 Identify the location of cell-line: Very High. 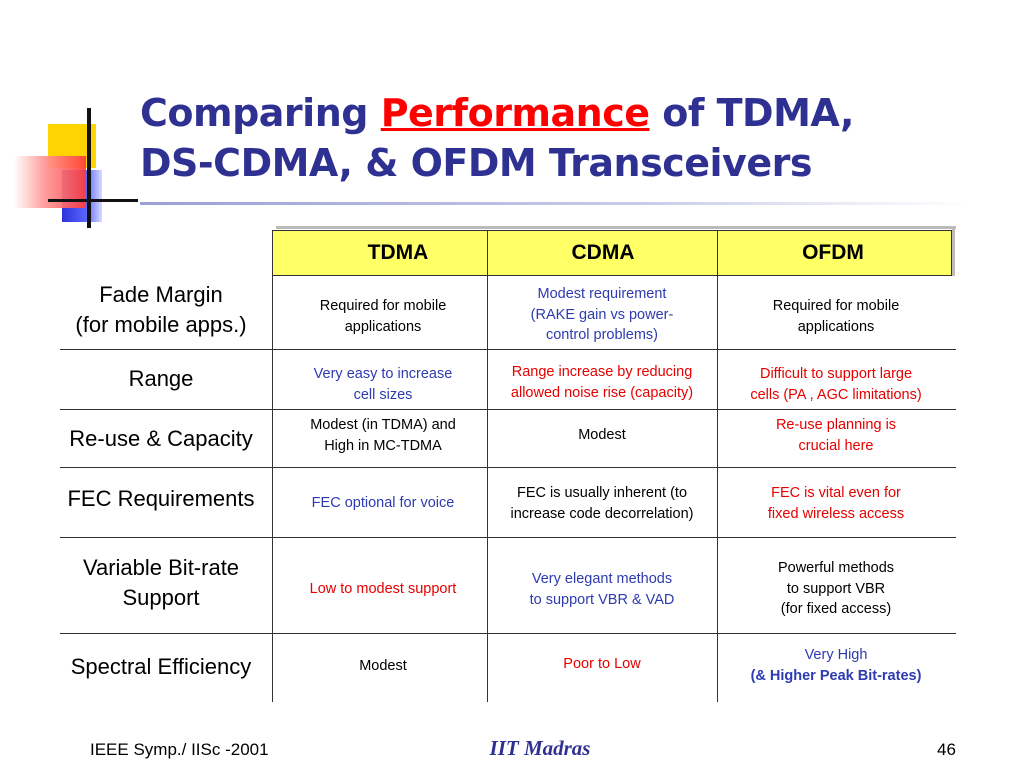
(836, 655).